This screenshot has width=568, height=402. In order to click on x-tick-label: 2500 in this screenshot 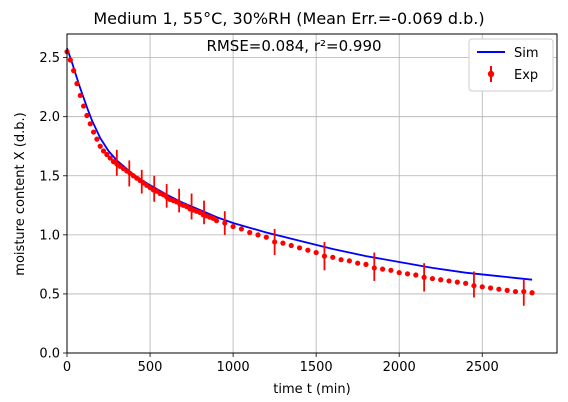, I will do `click(482, 367)`.